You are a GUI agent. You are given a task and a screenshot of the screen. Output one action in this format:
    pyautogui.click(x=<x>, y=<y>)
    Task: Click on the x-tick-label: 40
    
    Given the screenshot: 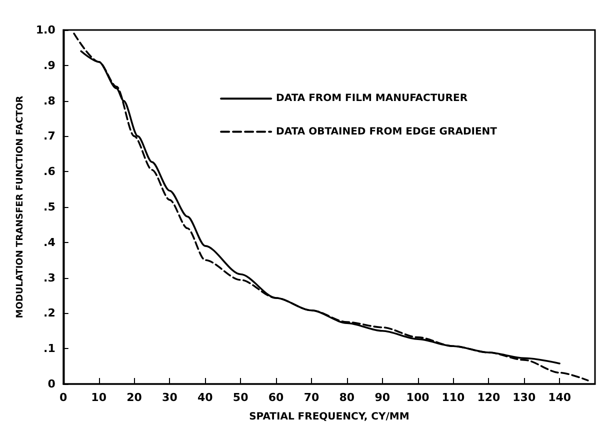 What is the action you would take?
    pyautogui.click(x=205, y=397)
    